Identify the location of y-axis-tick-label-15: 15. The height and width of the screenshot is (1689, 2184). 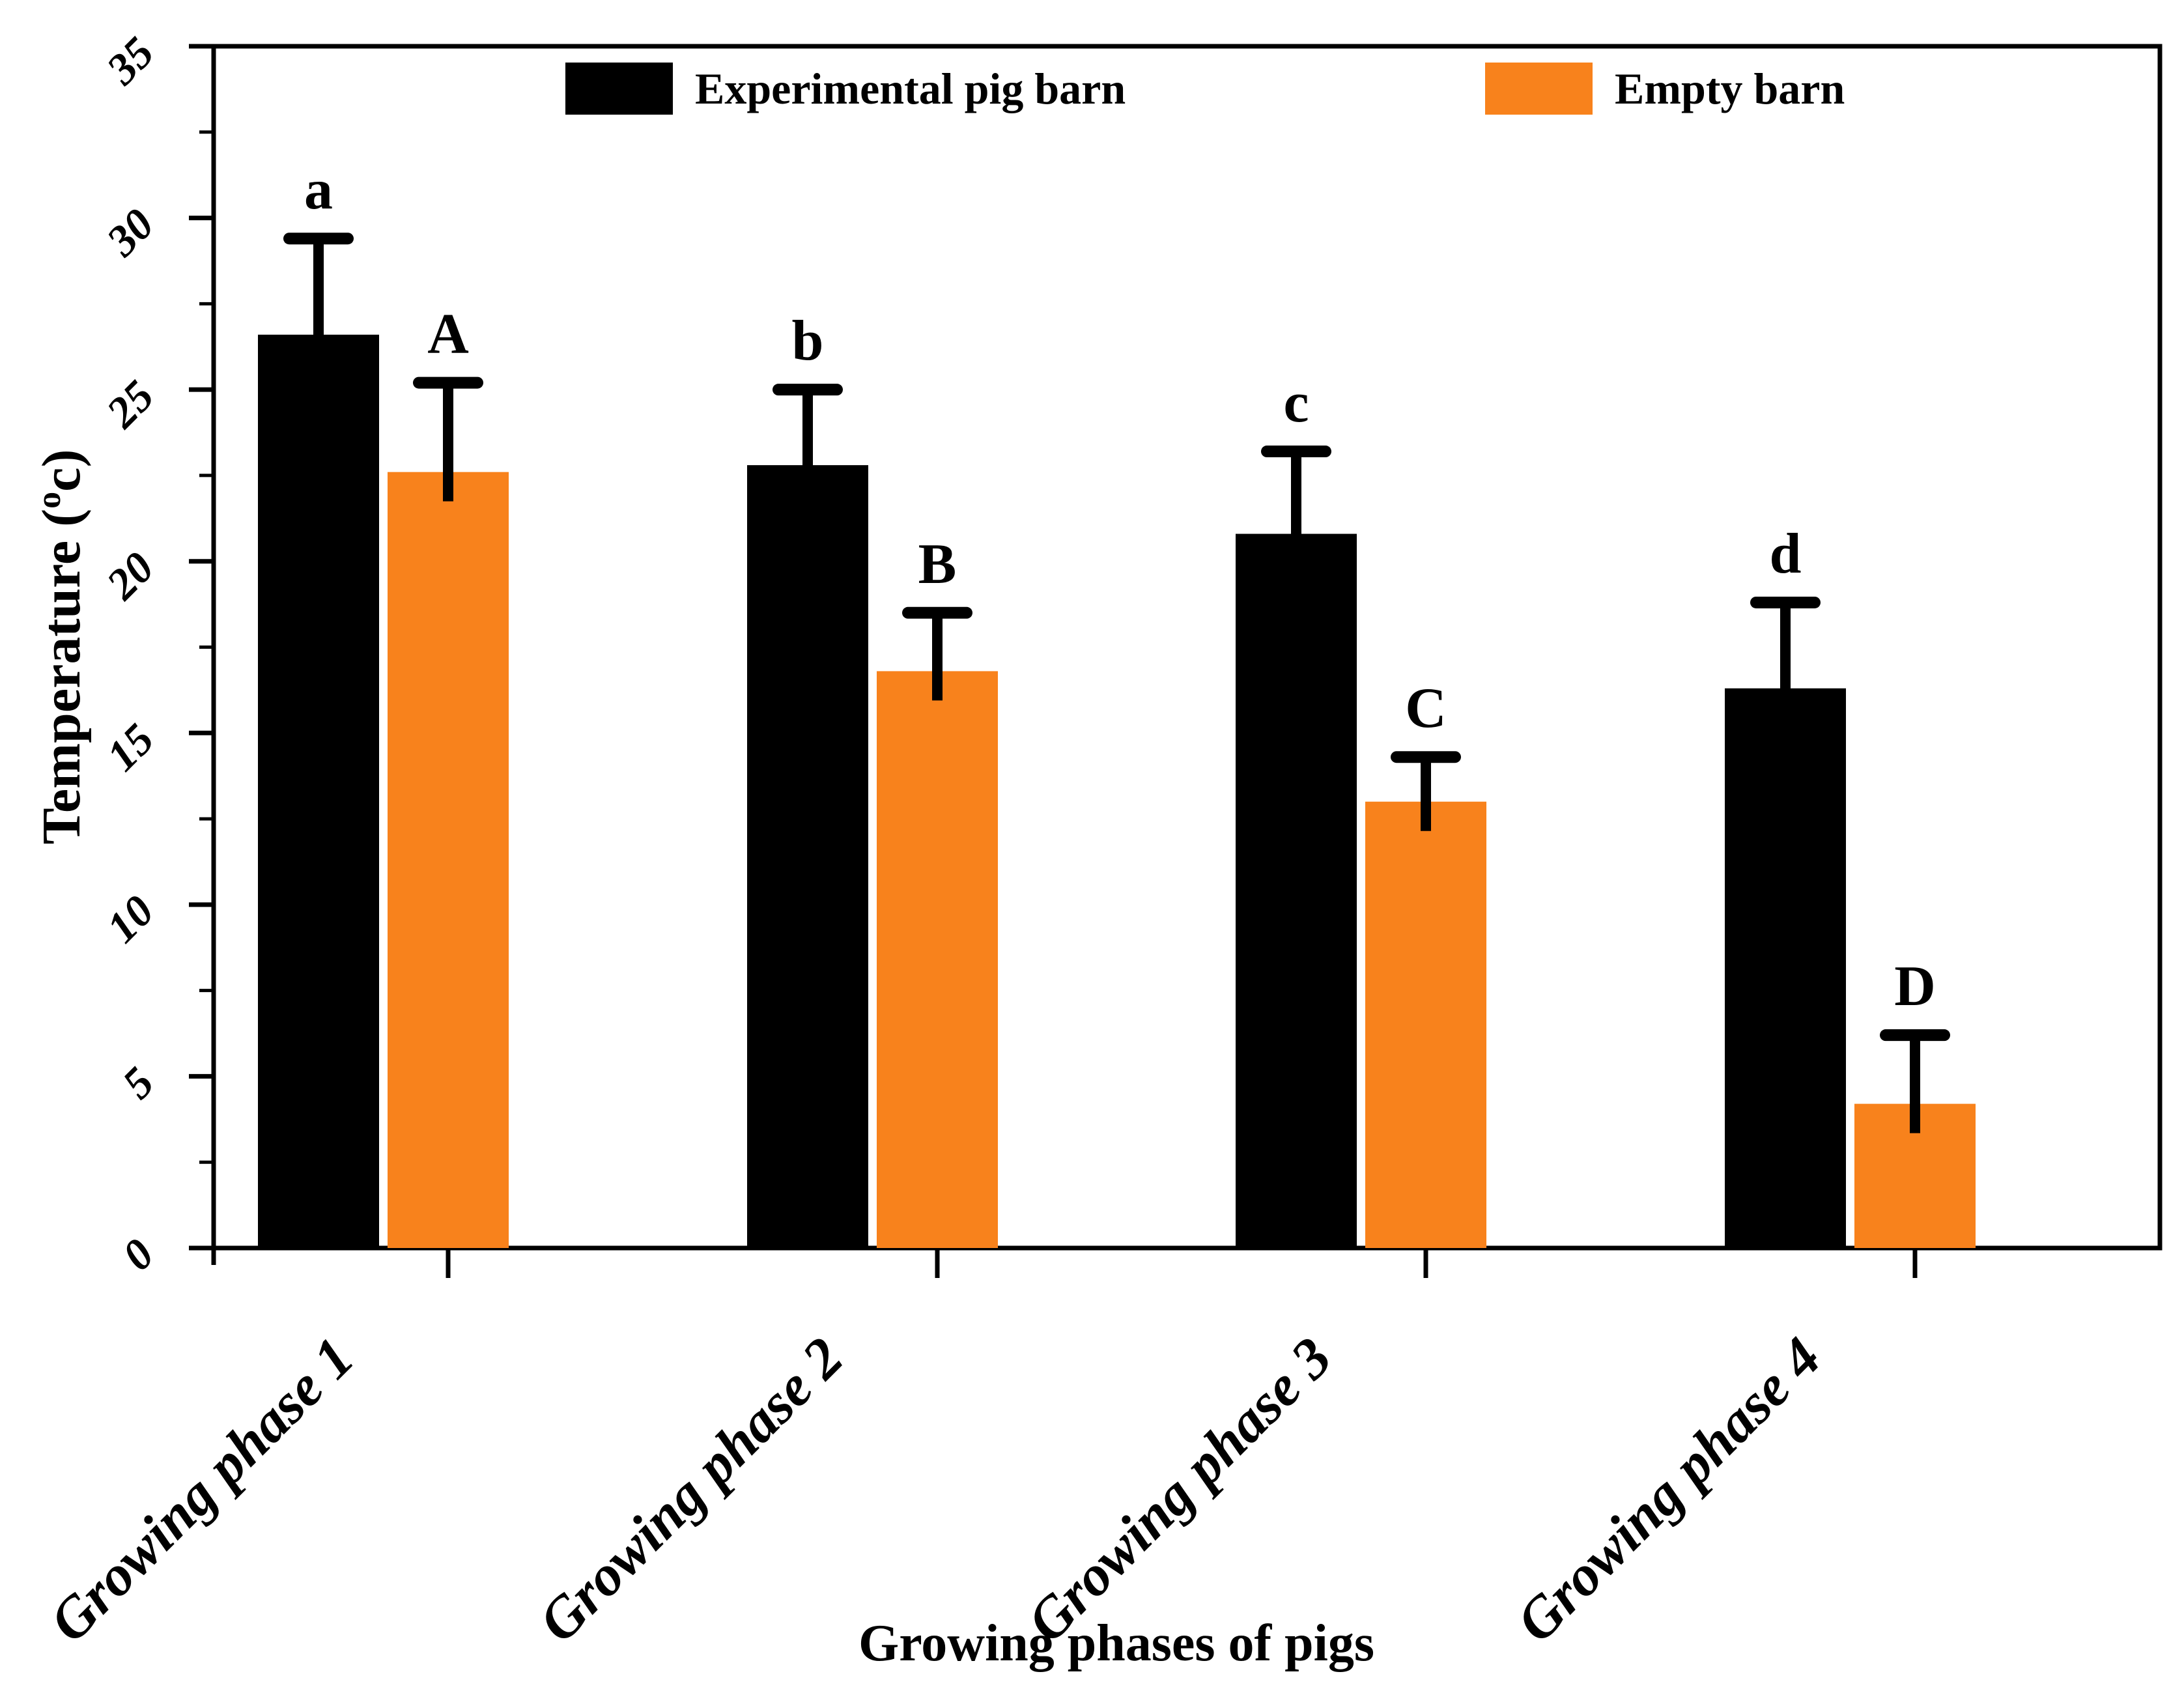
(130, 747).